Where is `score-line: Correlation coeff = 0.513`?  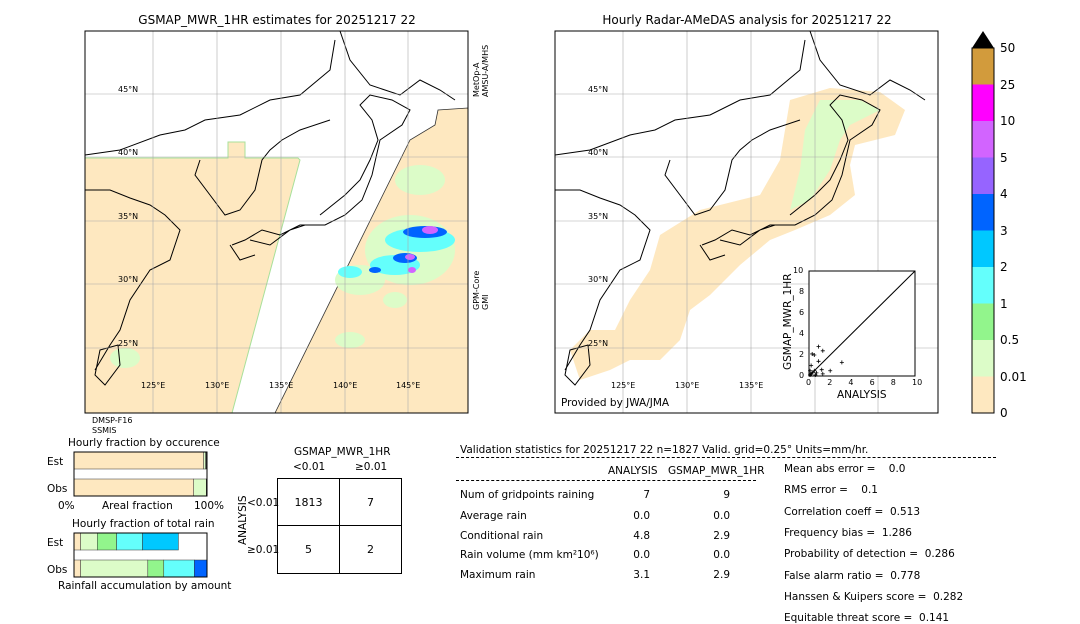 score-line: Correlation coeff = 0.513 is located at coordinates (852, 511).